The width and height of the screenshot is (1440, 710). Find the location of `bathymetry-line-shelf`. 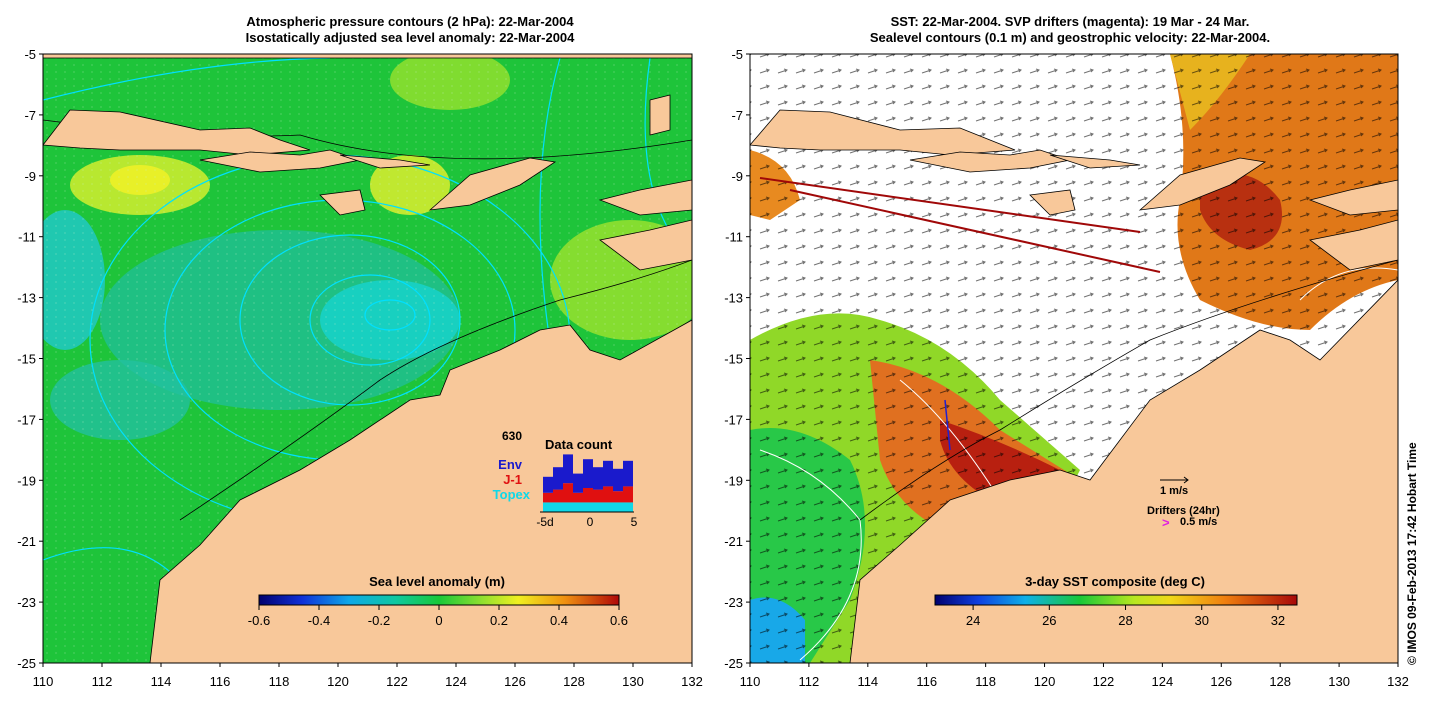

bathymetry-line-shelf is located at coordinates (435, 390).